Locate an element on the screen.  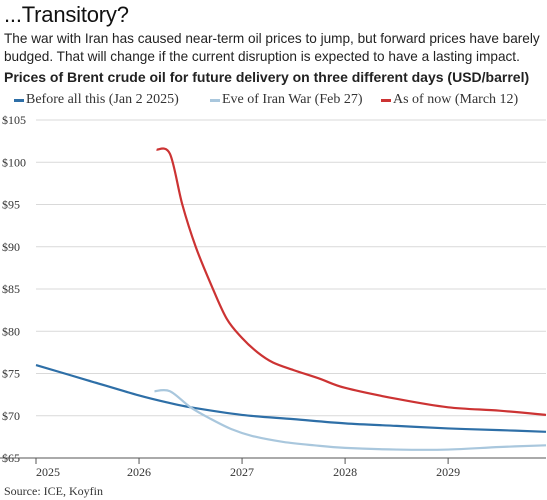
y-tick-label-105: $105 is located at coordinates (14, 120).